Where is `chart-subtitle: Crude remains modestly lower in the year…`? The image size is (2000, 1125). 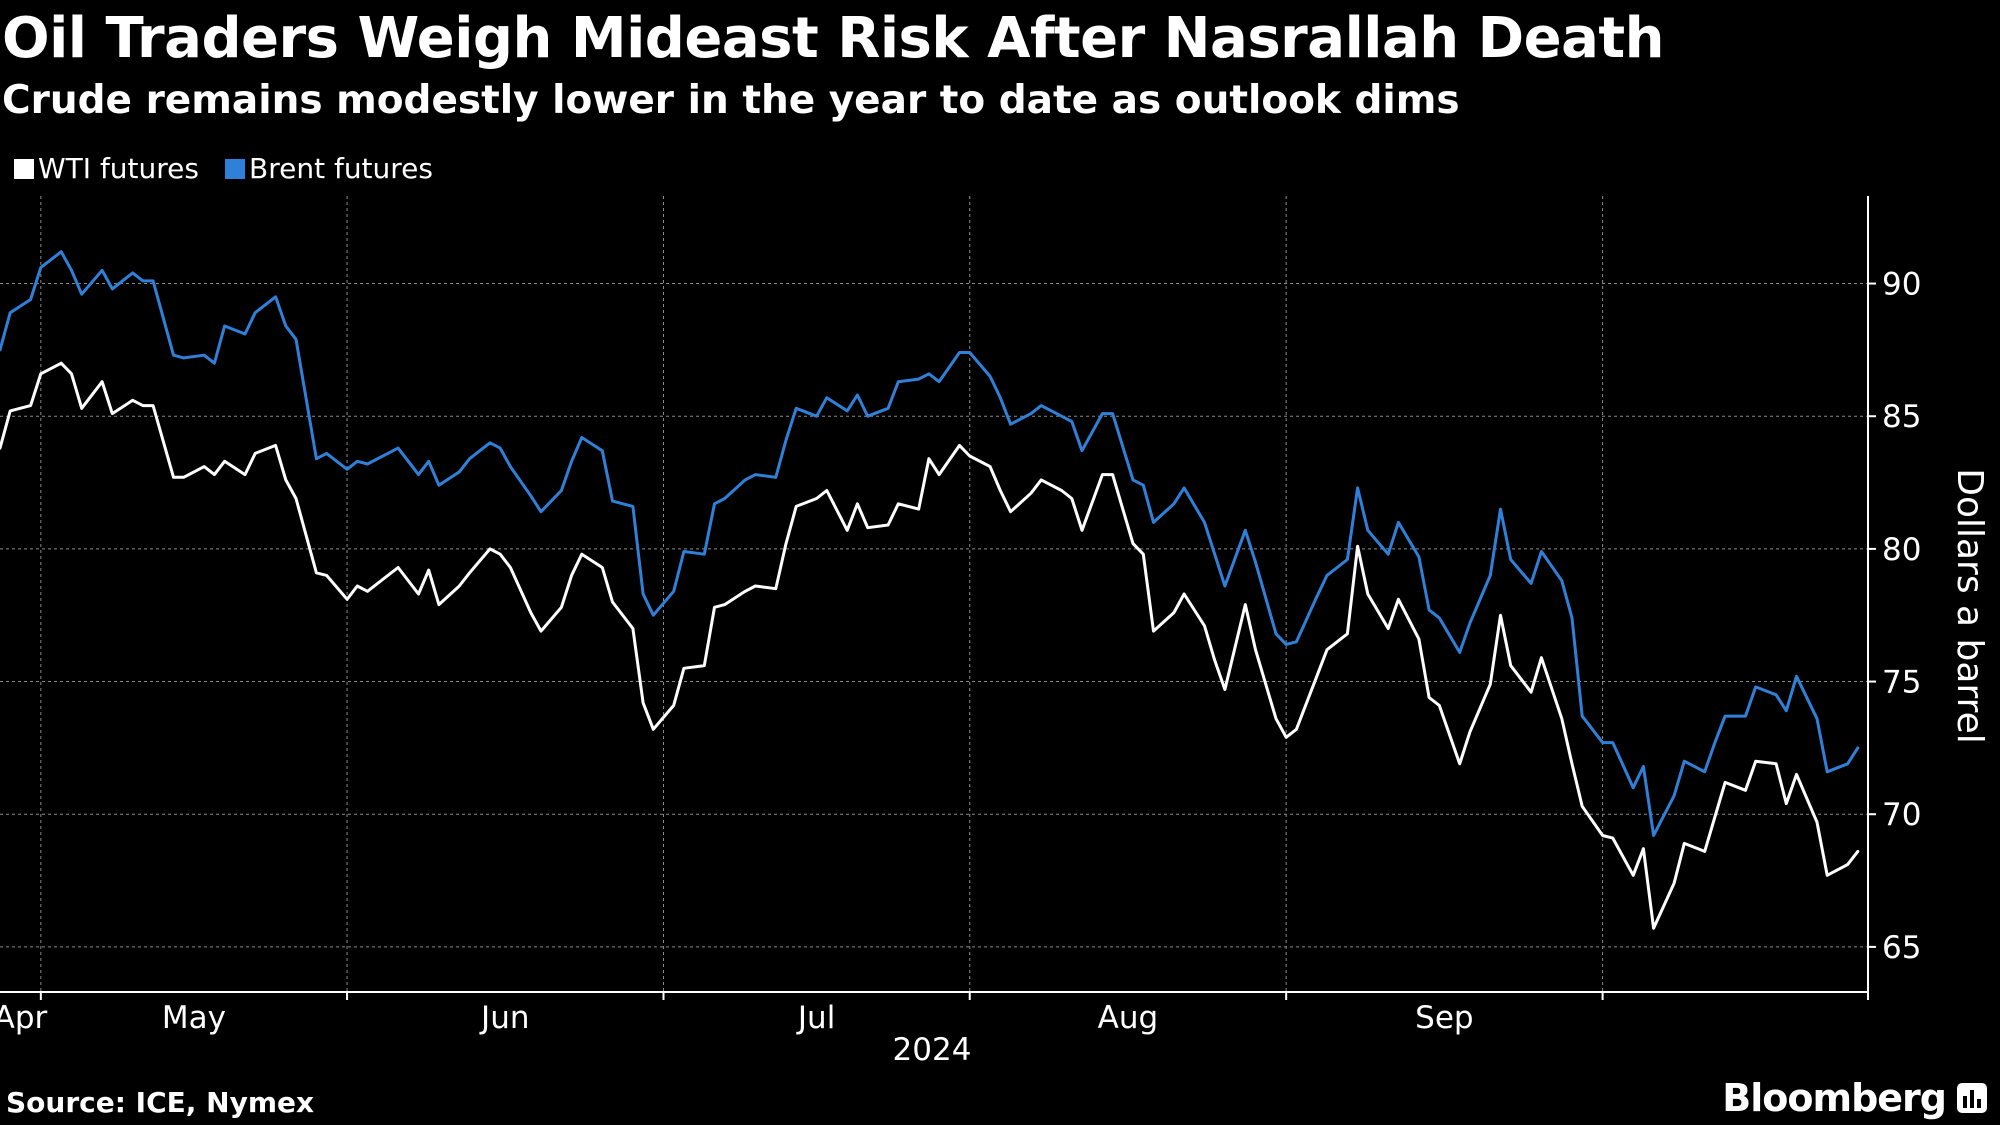
chart-subtitle: Crude remains modestly lower in the year… is located at coordinates (731, 100).